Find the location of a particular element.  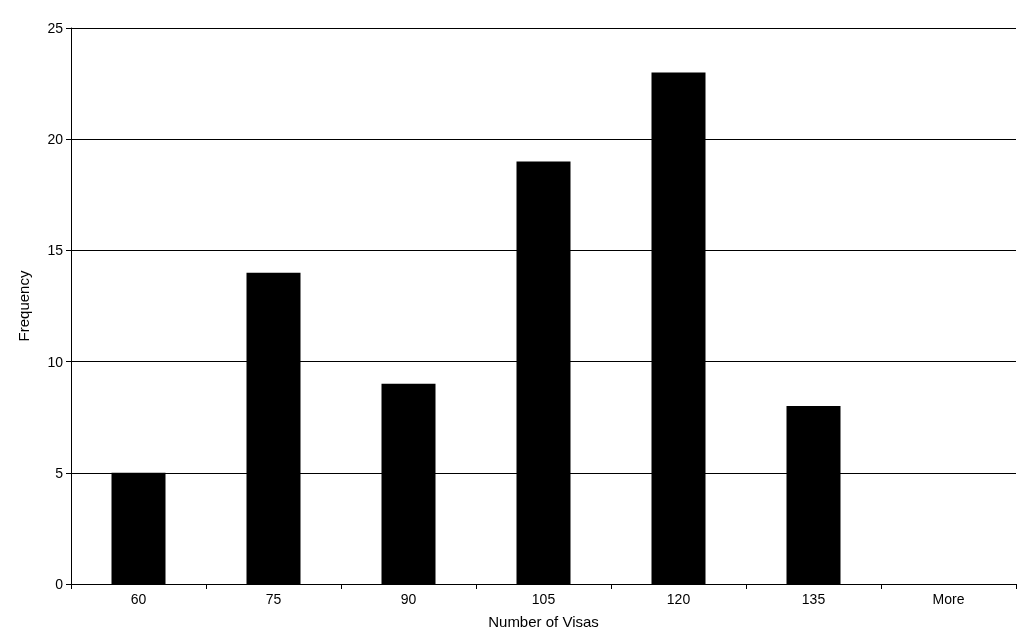

y-tick-label: 10 is located at coordinates (55, 361).